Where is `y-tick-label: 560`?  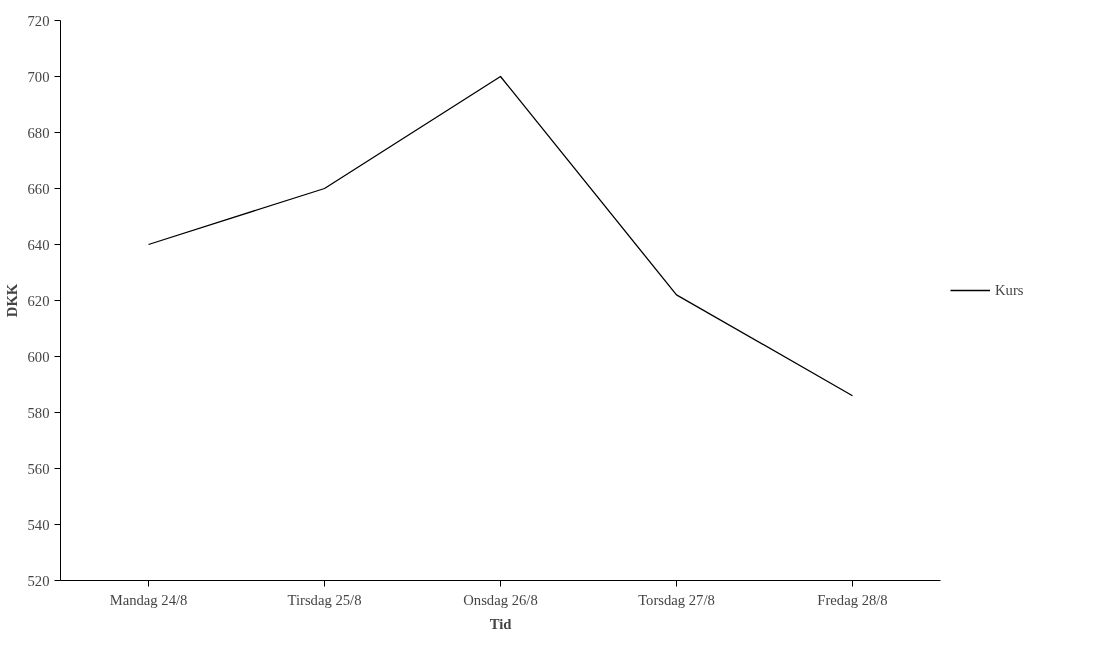
y-tick-label: 560 is located at coordinates (38, 468).